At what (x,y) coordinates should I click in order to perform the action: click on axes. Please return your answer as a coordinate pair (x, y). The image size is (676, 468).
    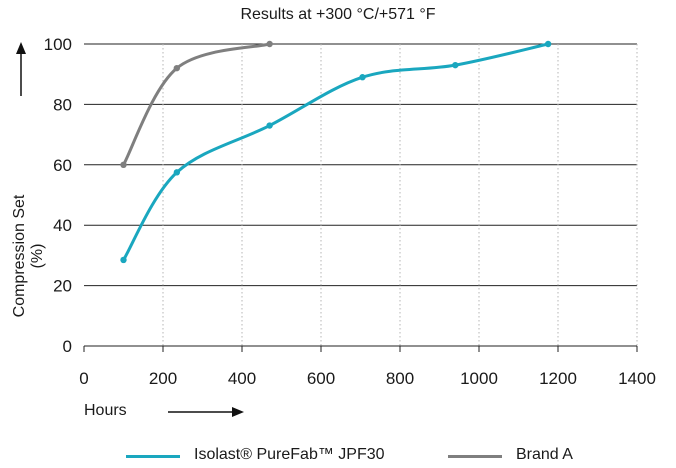
    Looking at the image, I should click on (360, 348).